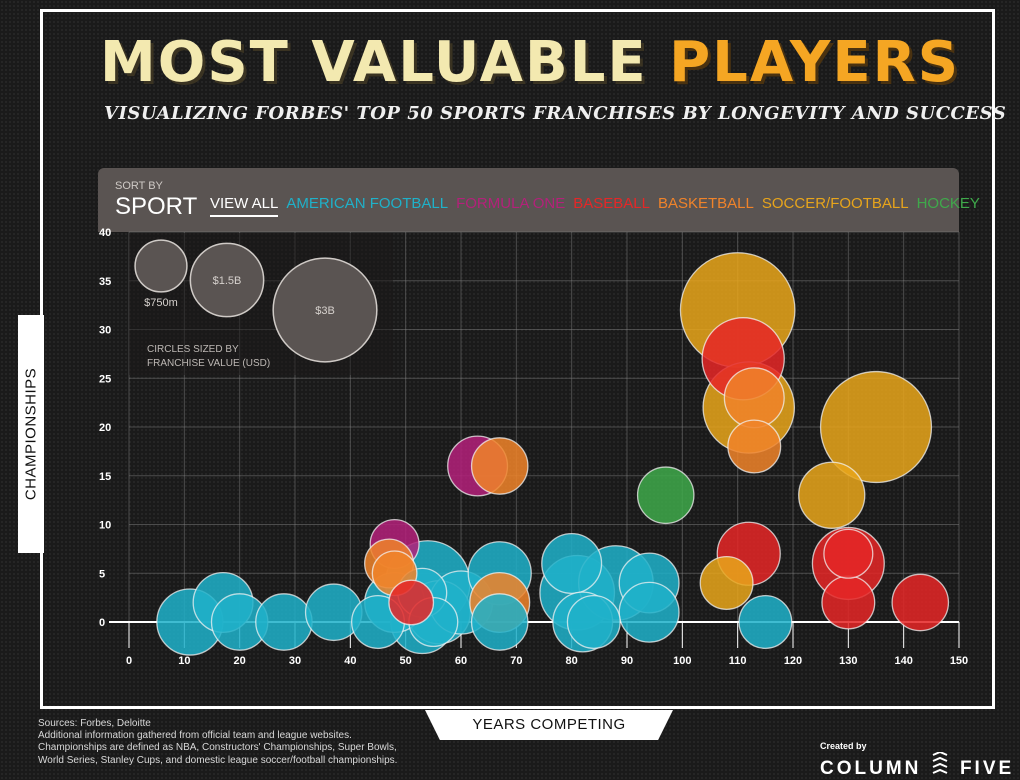 Image resolution: width=1020 pixels, height=780 pixels. I want to click on y-tick-label: 40, so click(105, 233).